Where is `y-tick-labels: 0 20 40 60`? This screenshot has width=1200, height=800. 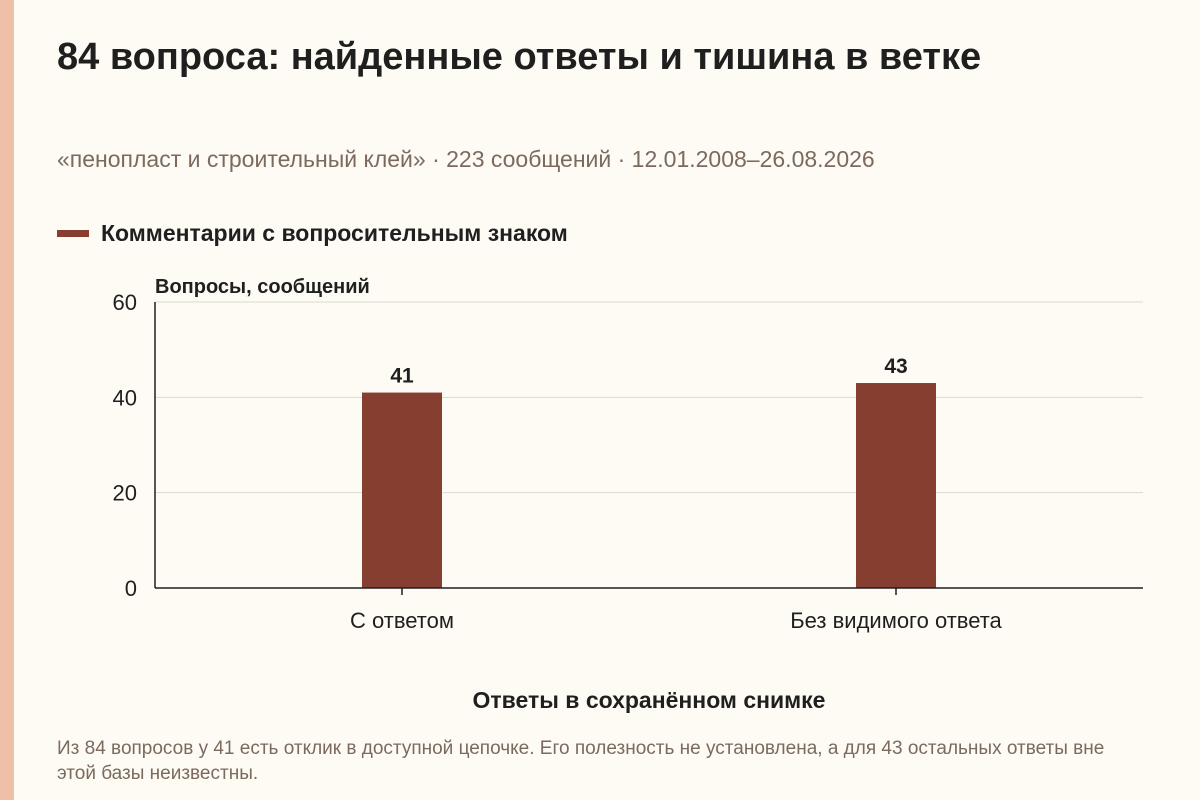
y-tick-labels: 0 20 40 60 is located at coordinates (125, 445).